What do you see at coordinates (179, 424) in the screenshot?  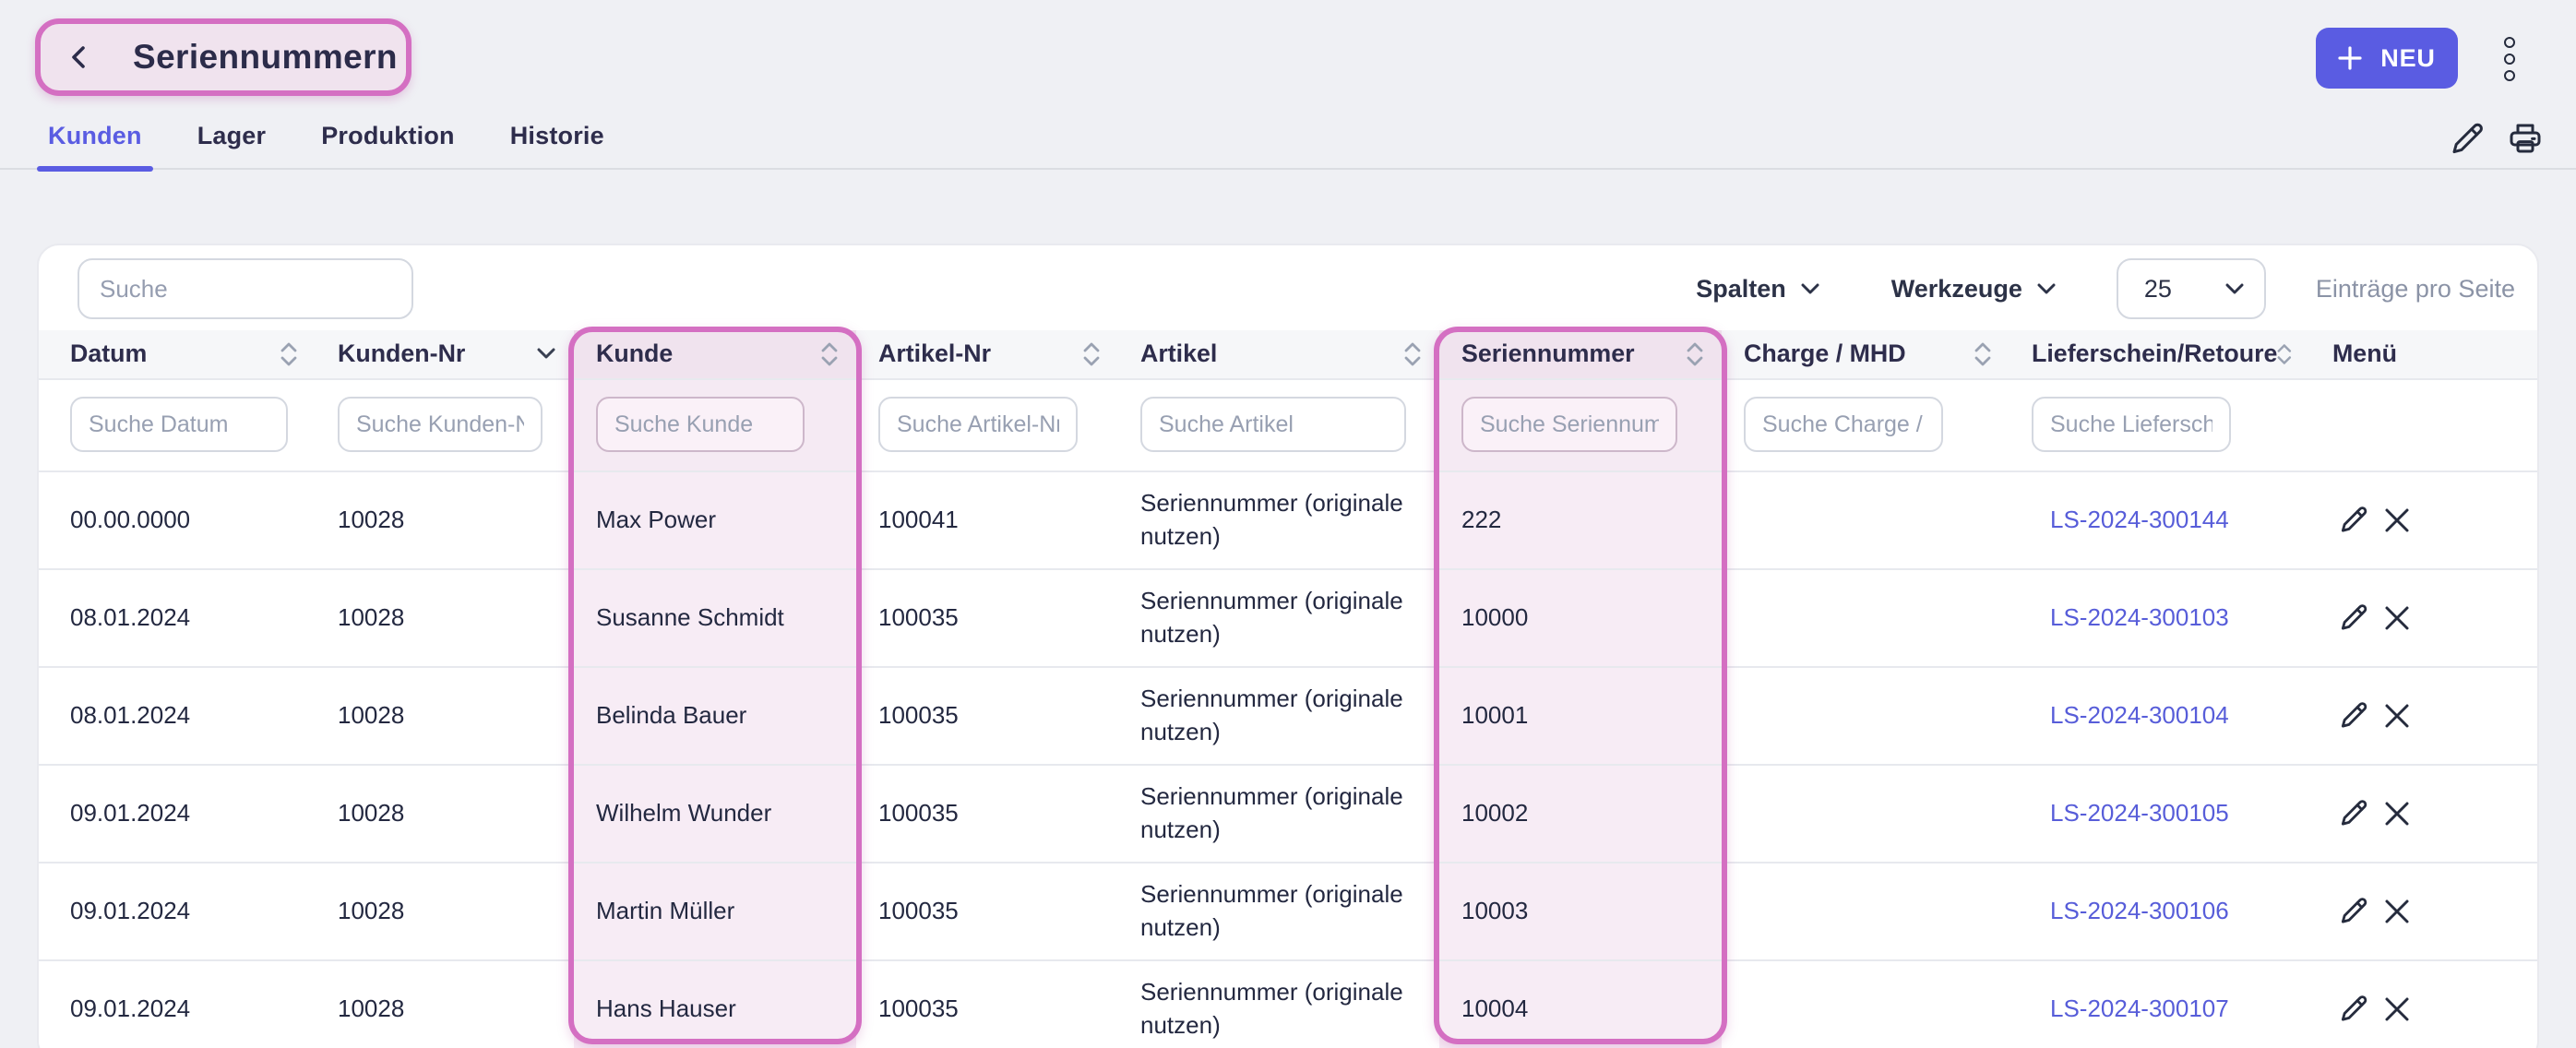 I see `filter-datum-input` at bounding box center [179, 424].